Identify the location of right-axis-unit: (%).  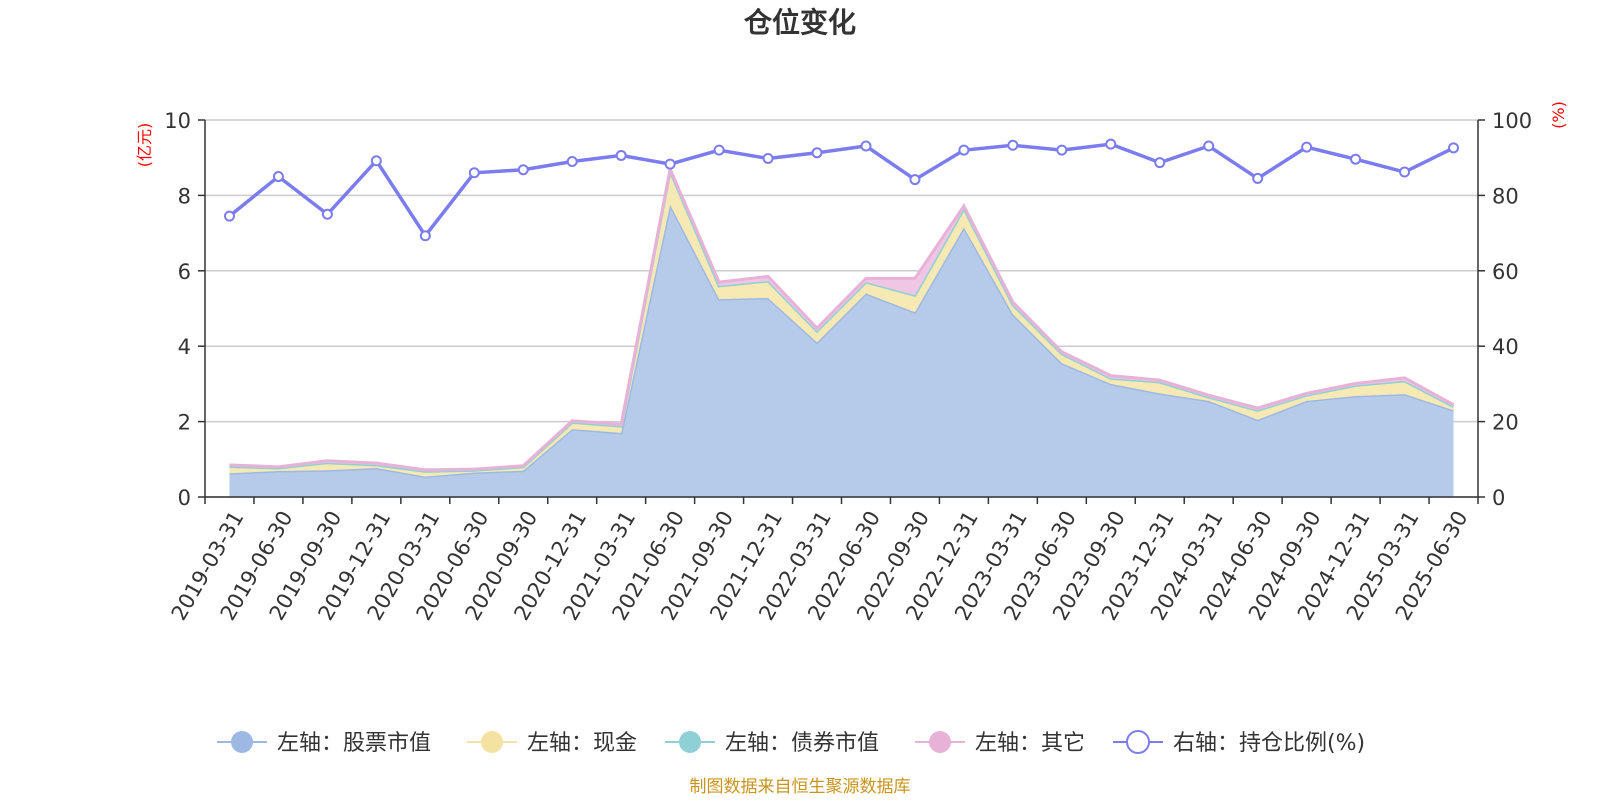
(1558, 115).